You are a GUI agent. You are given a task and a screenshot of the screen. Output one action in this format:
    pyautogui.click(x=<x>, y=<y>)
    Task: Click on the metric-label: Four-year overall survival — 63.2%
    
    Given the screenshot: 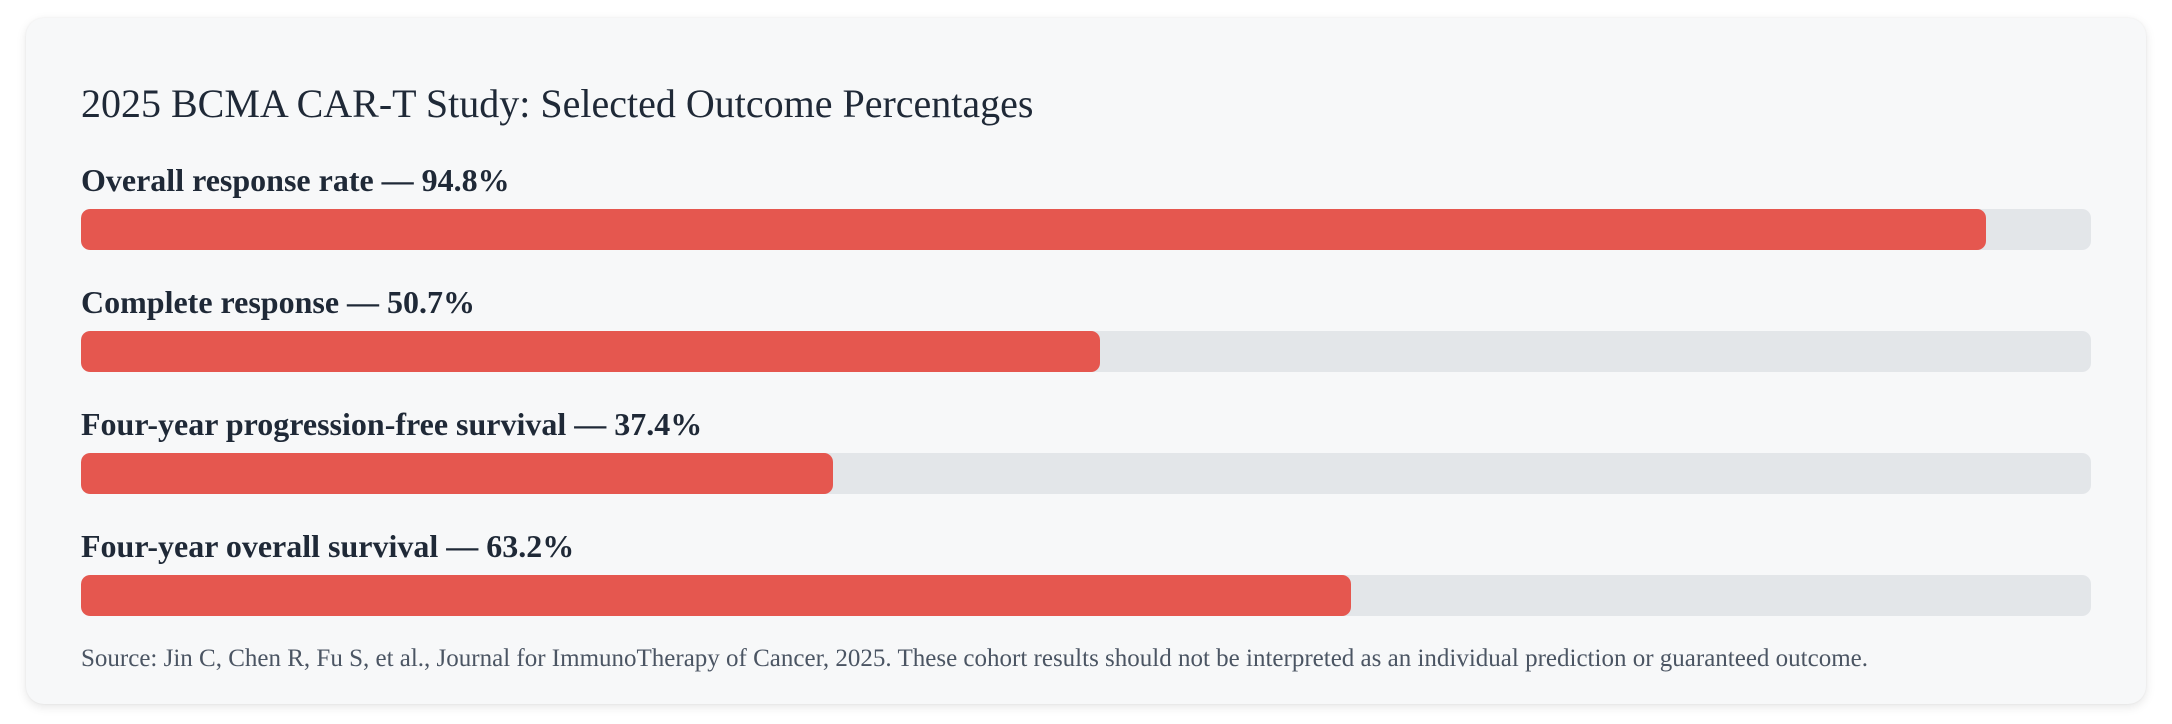 What is the action you would take?
    pyautogui.click(x=328, y=546)
    